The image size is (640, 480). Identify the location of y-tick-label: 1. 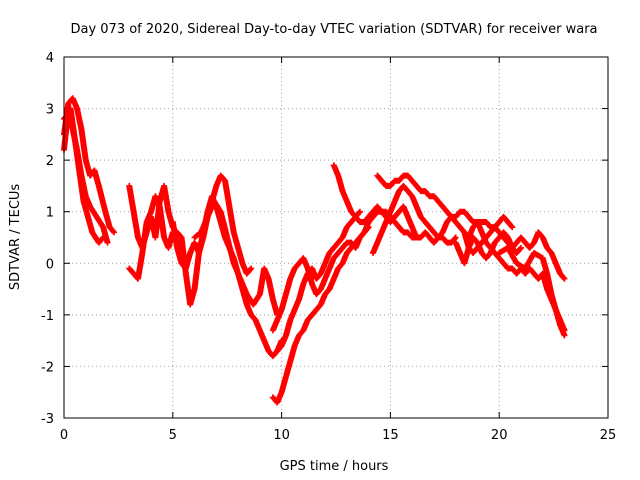
(50, 213).